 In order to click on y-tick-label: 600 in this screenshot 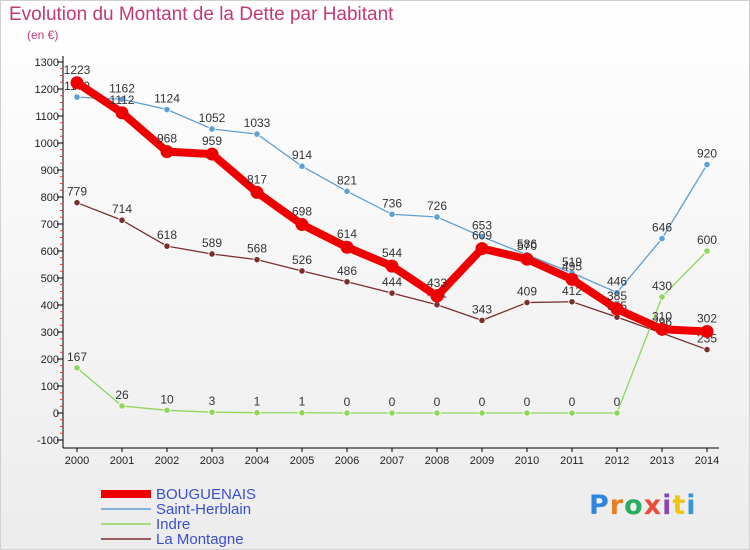, I will do `click(50, 252)`.